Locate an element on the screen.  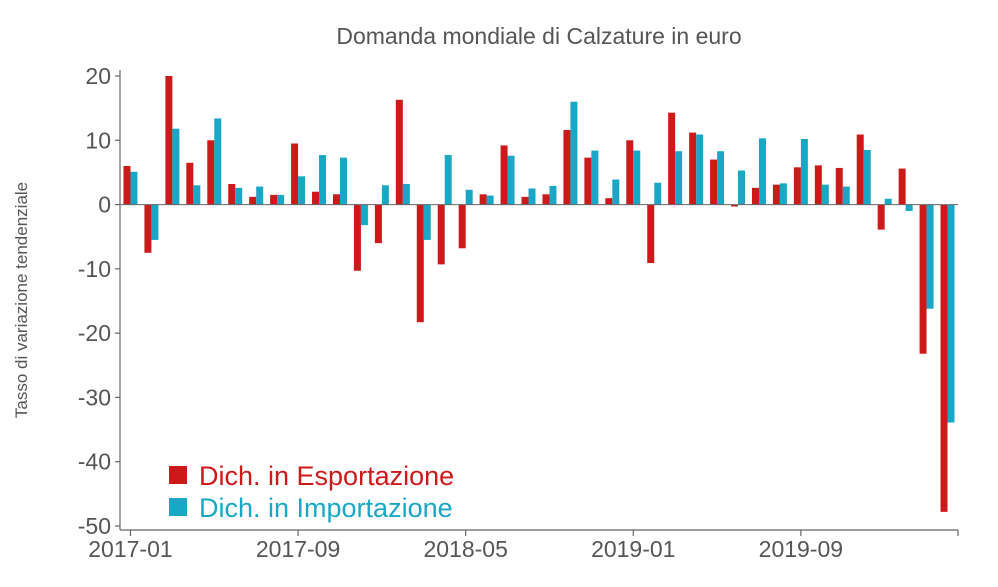
x-tick-label: 2017-09 is located at coordinates (298, 549).